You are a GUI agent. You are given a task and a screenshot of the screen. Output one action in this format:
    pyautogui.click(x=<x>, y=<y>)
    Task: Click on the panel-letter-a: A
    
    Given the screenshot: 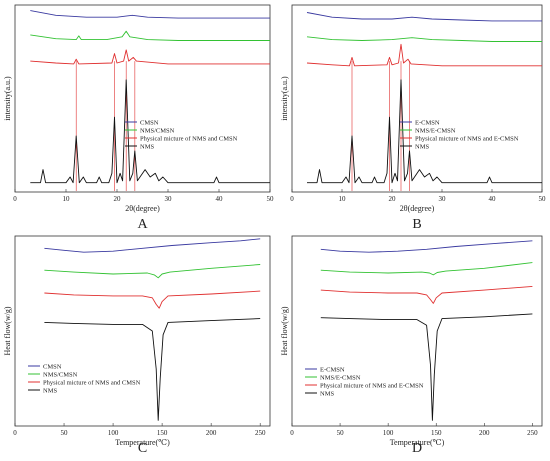 What is the action you would take?
    pyautogui.click(x=142, y=224)
    